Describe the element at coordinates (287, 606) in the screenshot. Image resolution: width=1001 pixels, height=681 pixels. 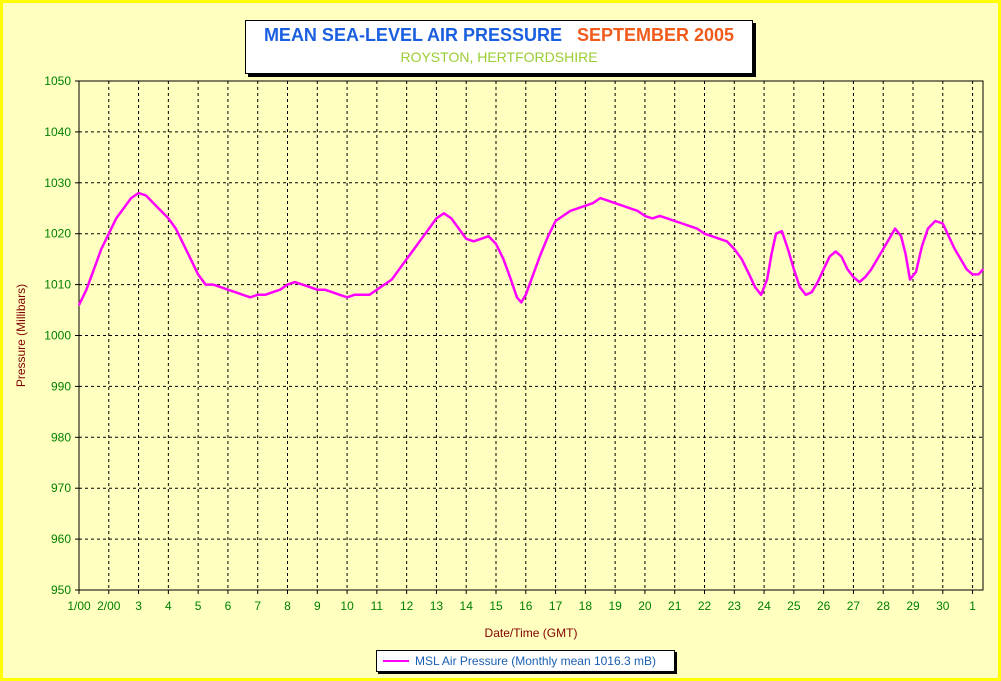
I see `x-tick-label: 8` at that location.